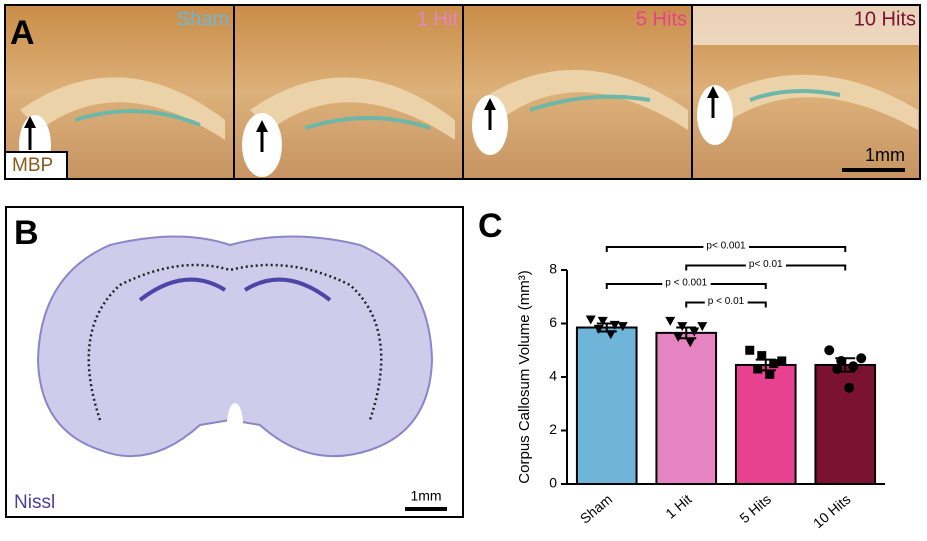 The width and height of the screenshot is (927, 541). Describe the element at coordinates (490, 226) in the screenshot. I see `panel-label: C` at that location.